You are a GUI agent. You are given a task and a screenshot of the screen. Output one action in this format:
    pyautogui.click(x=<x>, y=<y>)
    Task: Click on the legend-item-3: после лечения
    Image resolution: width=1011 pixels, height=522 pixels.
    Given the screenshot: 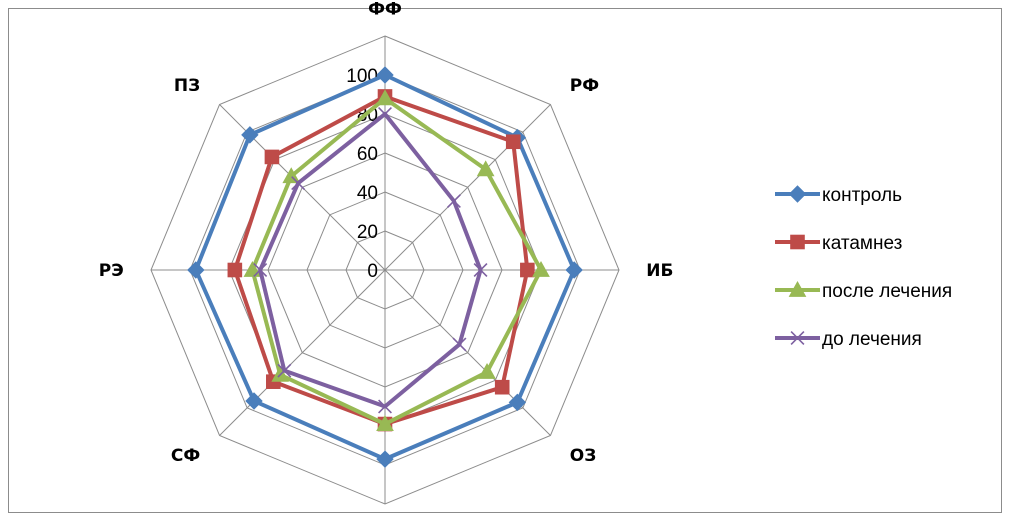 What is the action you would take?
    pyautogui.click(x=863, y=291)
    